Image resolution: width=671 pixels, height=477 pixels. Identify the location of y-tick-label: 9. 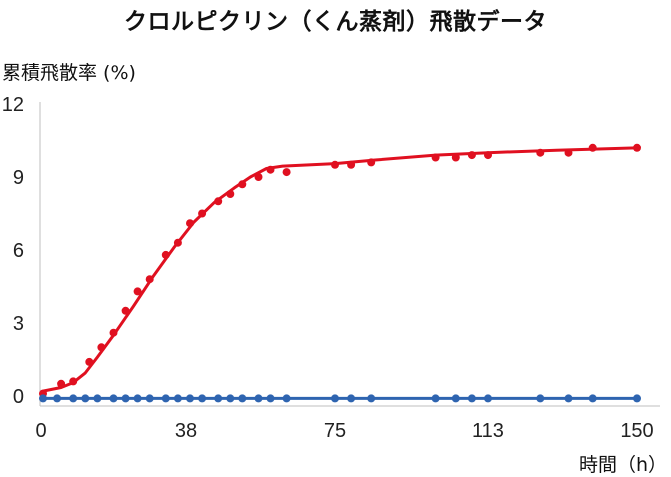
(18, 178).